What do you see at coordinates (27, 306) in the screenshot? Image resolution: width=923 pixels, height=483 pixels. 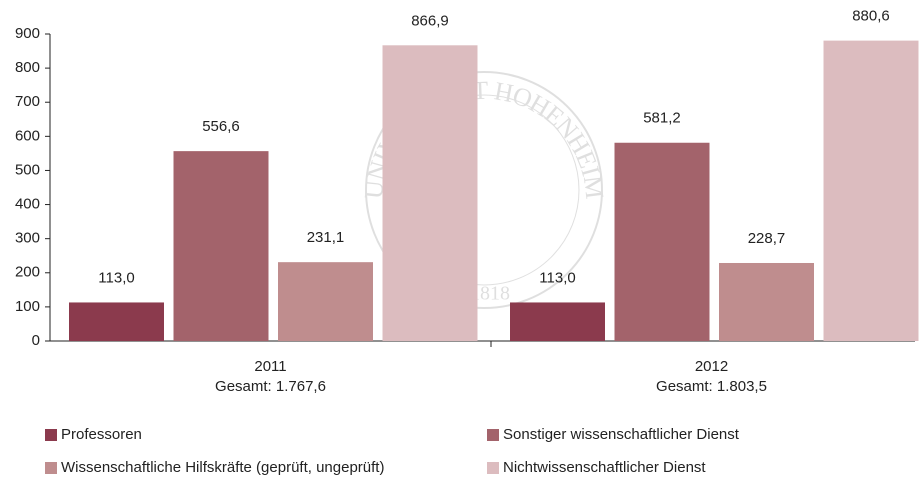 I see `y-tick-label: 100` at bounding box center [27, 306].